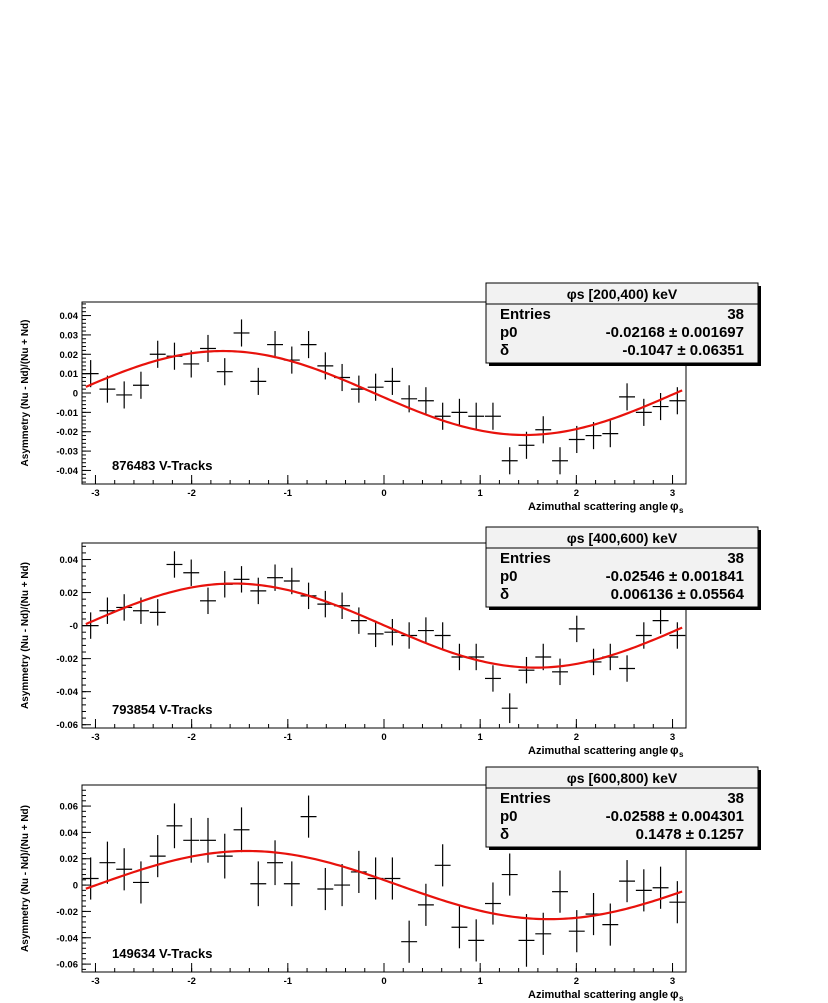 The image size is (828, 1003). What do you see at coordinates (681, 510) in the screenshot?
I see `x-axis-phi-subscript: s` at bounding box center [681, 510].